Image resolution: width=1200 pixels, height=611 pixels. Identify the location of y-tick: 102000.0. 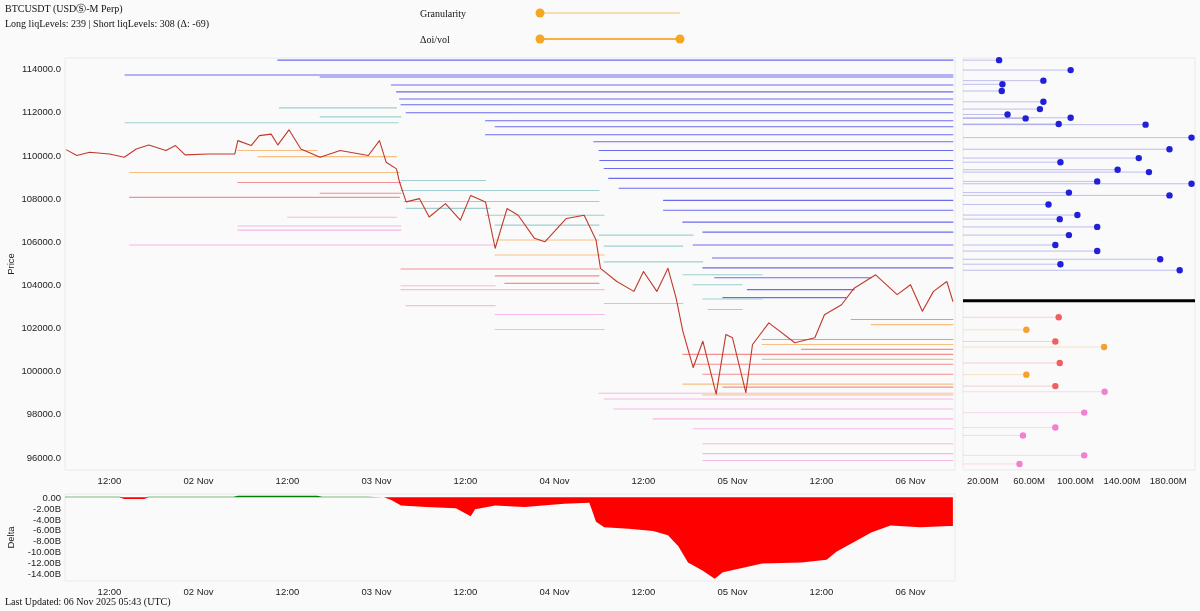
(41, 328).